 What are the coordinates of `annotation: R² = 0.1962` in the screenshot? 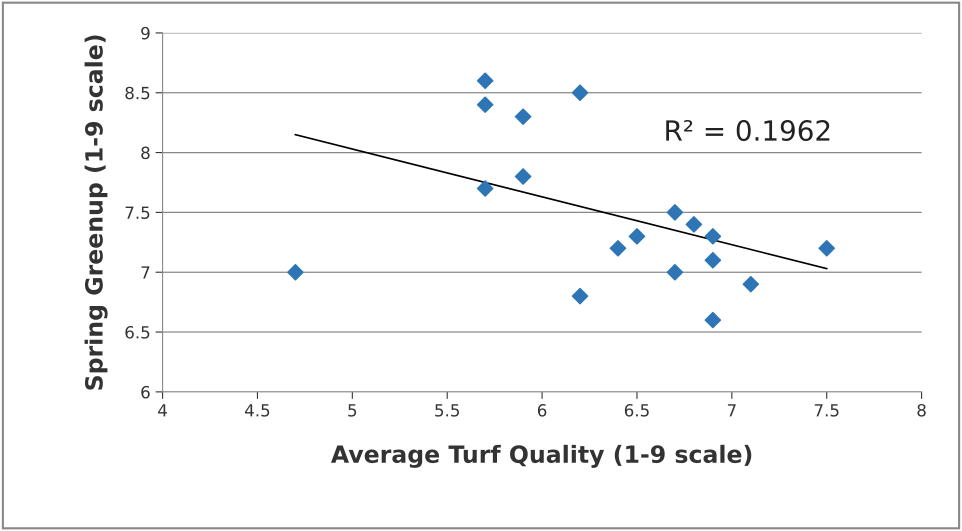 It's located at (748, 131).